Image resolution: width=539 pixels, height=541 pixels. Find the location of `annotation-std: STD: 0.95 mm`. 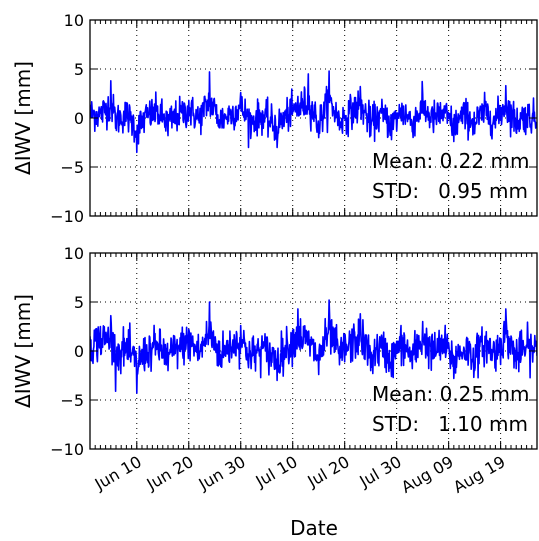

annotation-std: STD: 0.95 mm is located at coordinates (450, 191).